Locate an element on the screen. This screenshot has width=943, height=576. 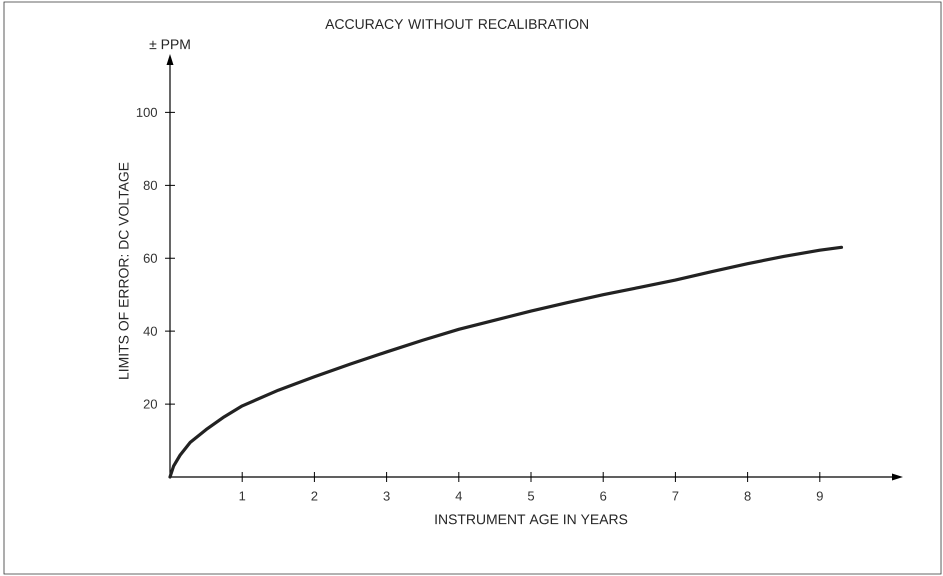
x-tick-label: 8 is located at coordinates (747, 496).